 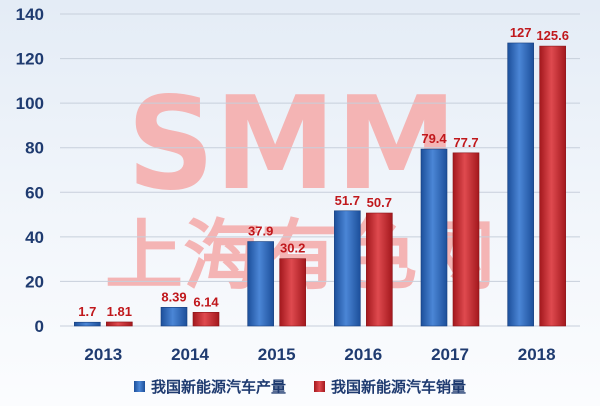 I want to click on legend-label-sales: 我国新能源汽车销量, so click(x=399, y=386).